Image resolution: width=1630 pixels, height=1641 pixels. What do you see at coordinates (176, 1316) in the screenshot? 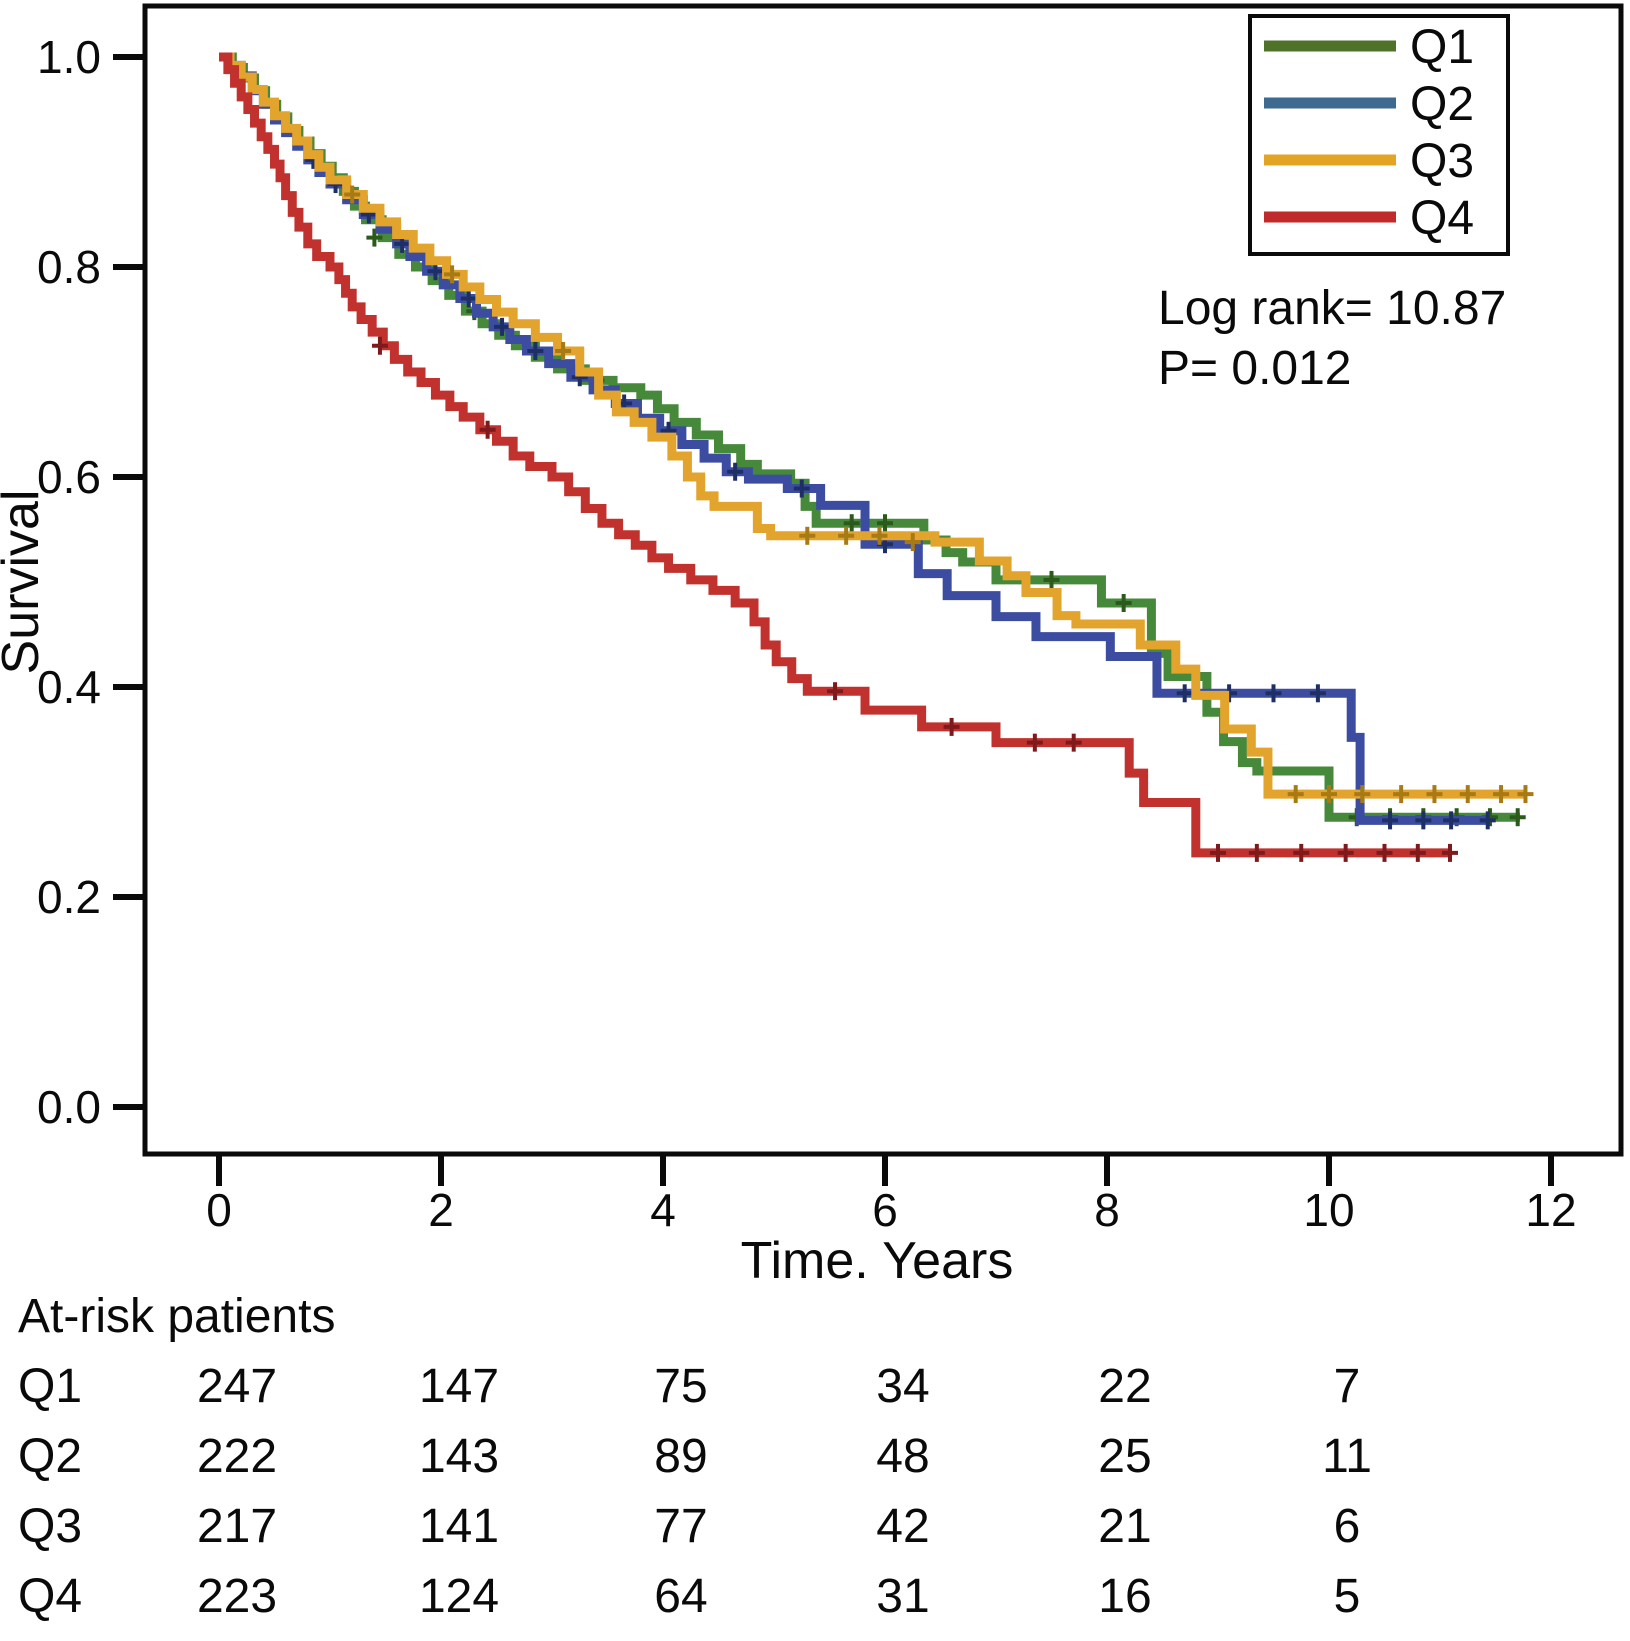
I see `at-risk-table-title: At-risk patients` at bounding box center [176, 1316].